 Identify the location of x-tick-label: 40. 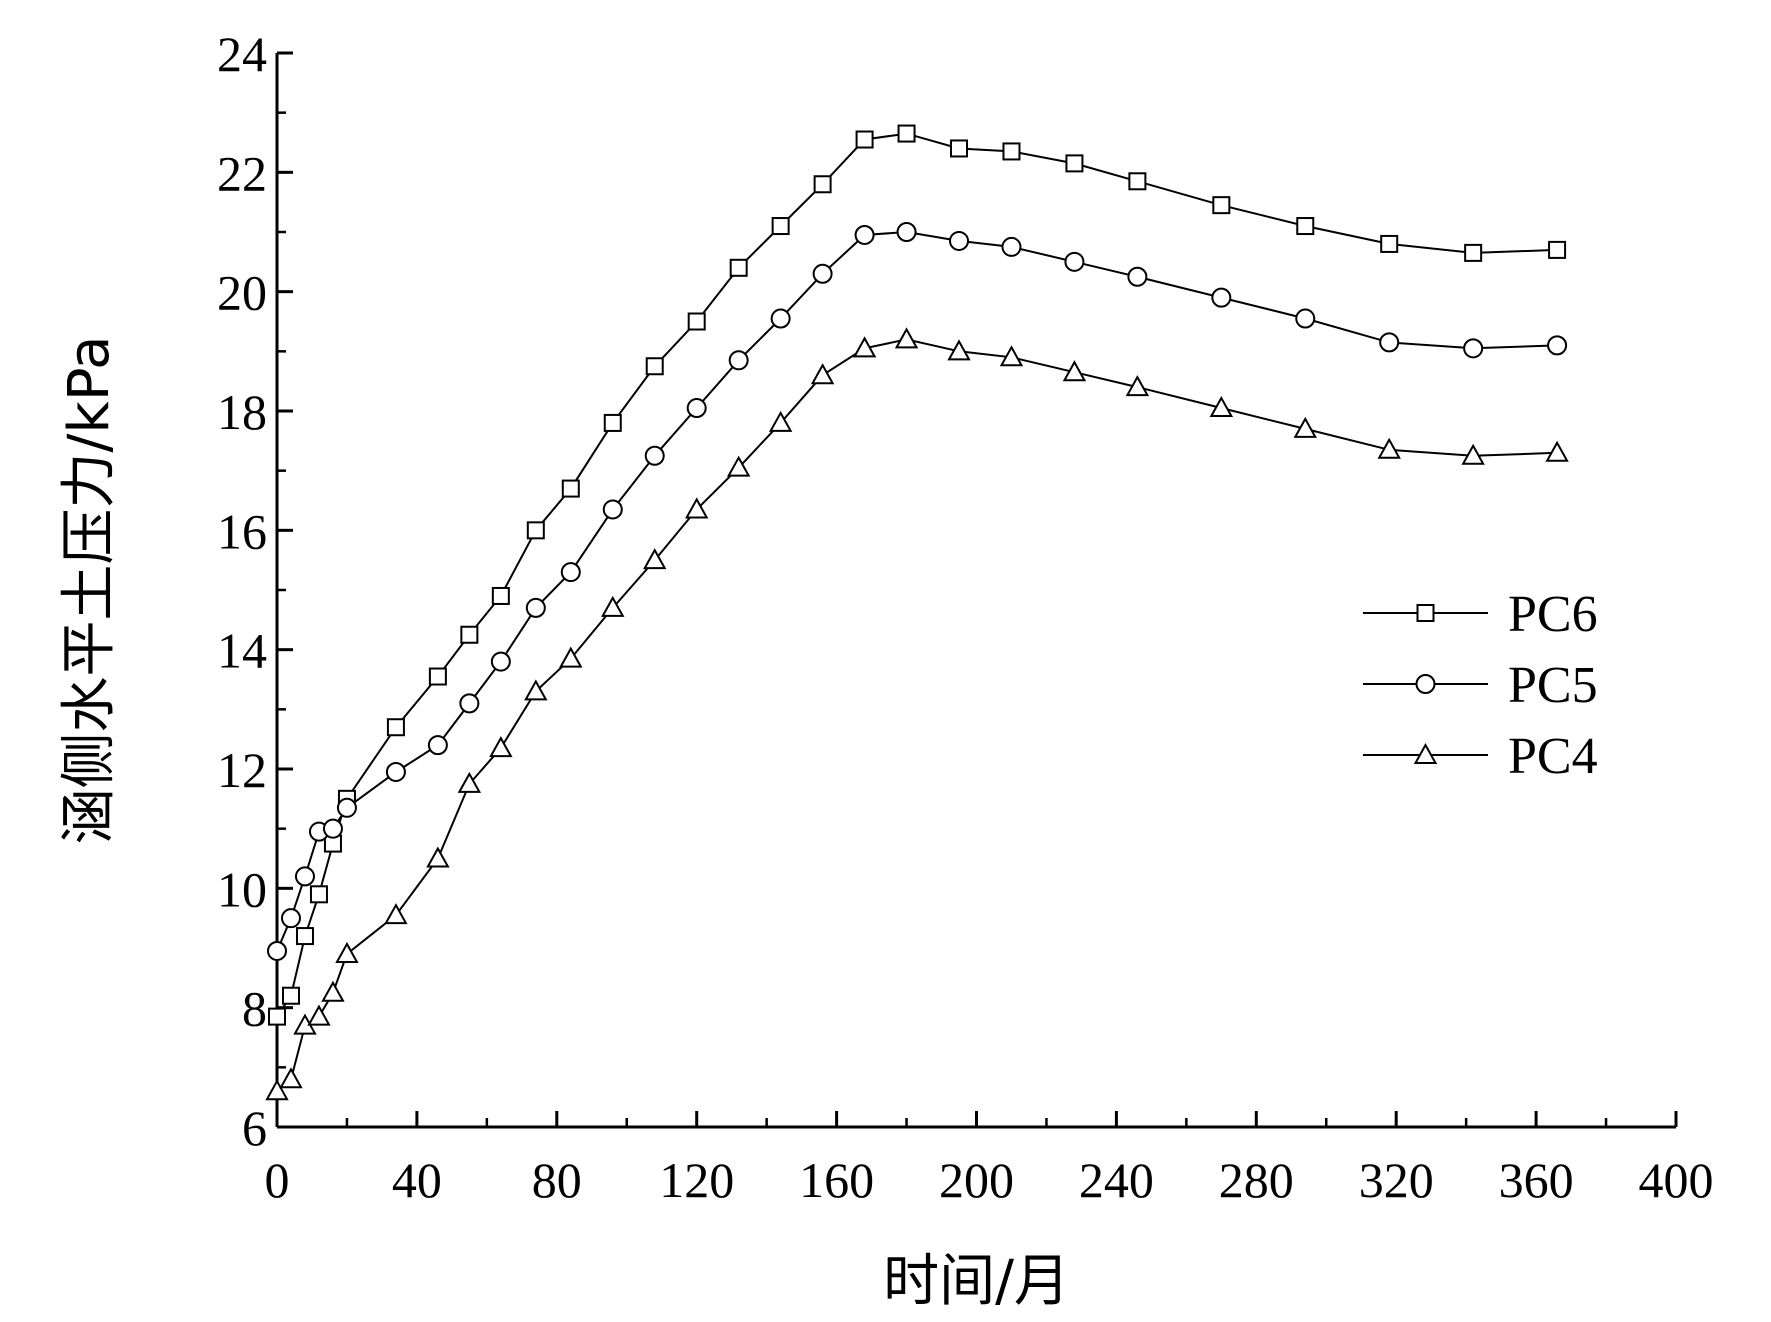
(417, 1180).